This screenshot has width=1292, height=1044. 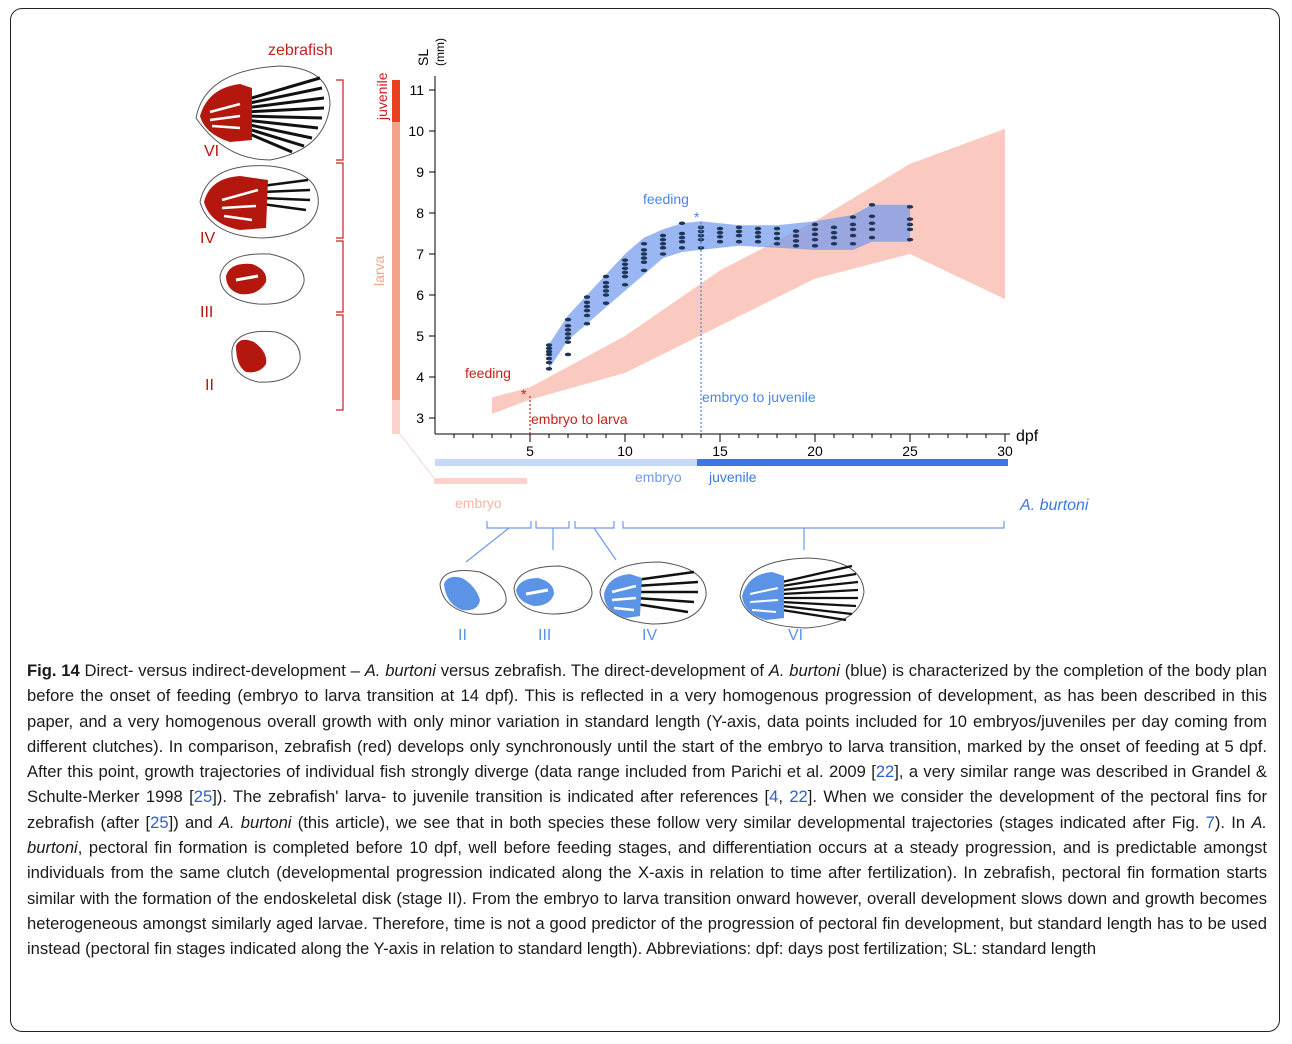 What do you see at coordinates (478, 503) in the screenshot?
I see `zebrafish-embryo-label: embryo` at bounding box center [478, 503].